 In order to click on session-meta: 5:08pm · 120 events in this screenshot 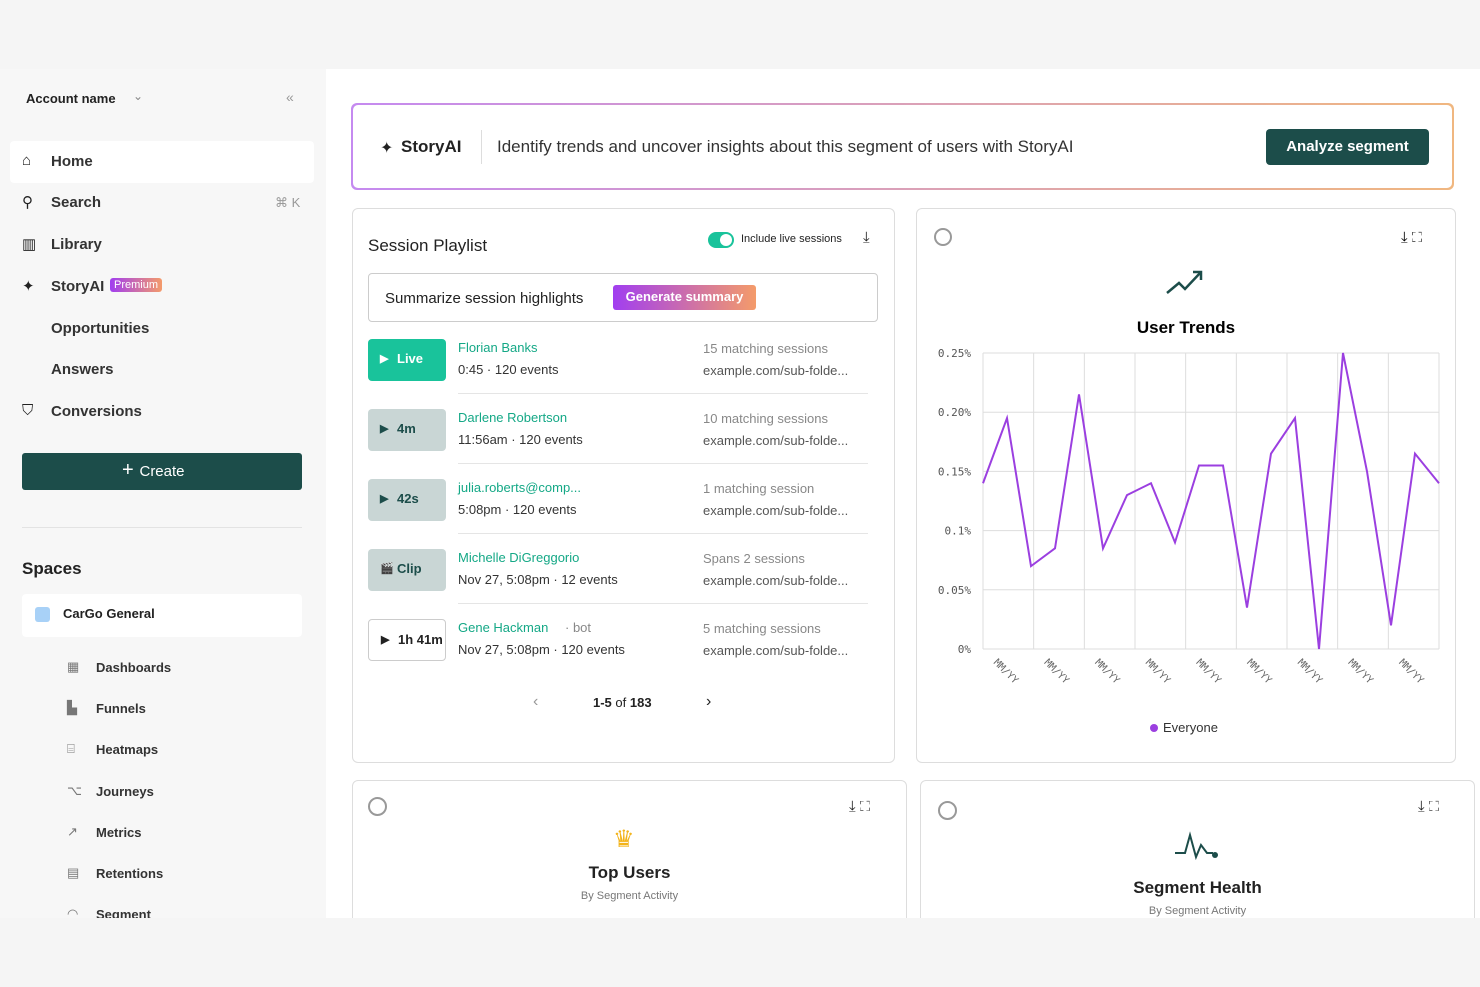, I will do `click(517, 509)`.